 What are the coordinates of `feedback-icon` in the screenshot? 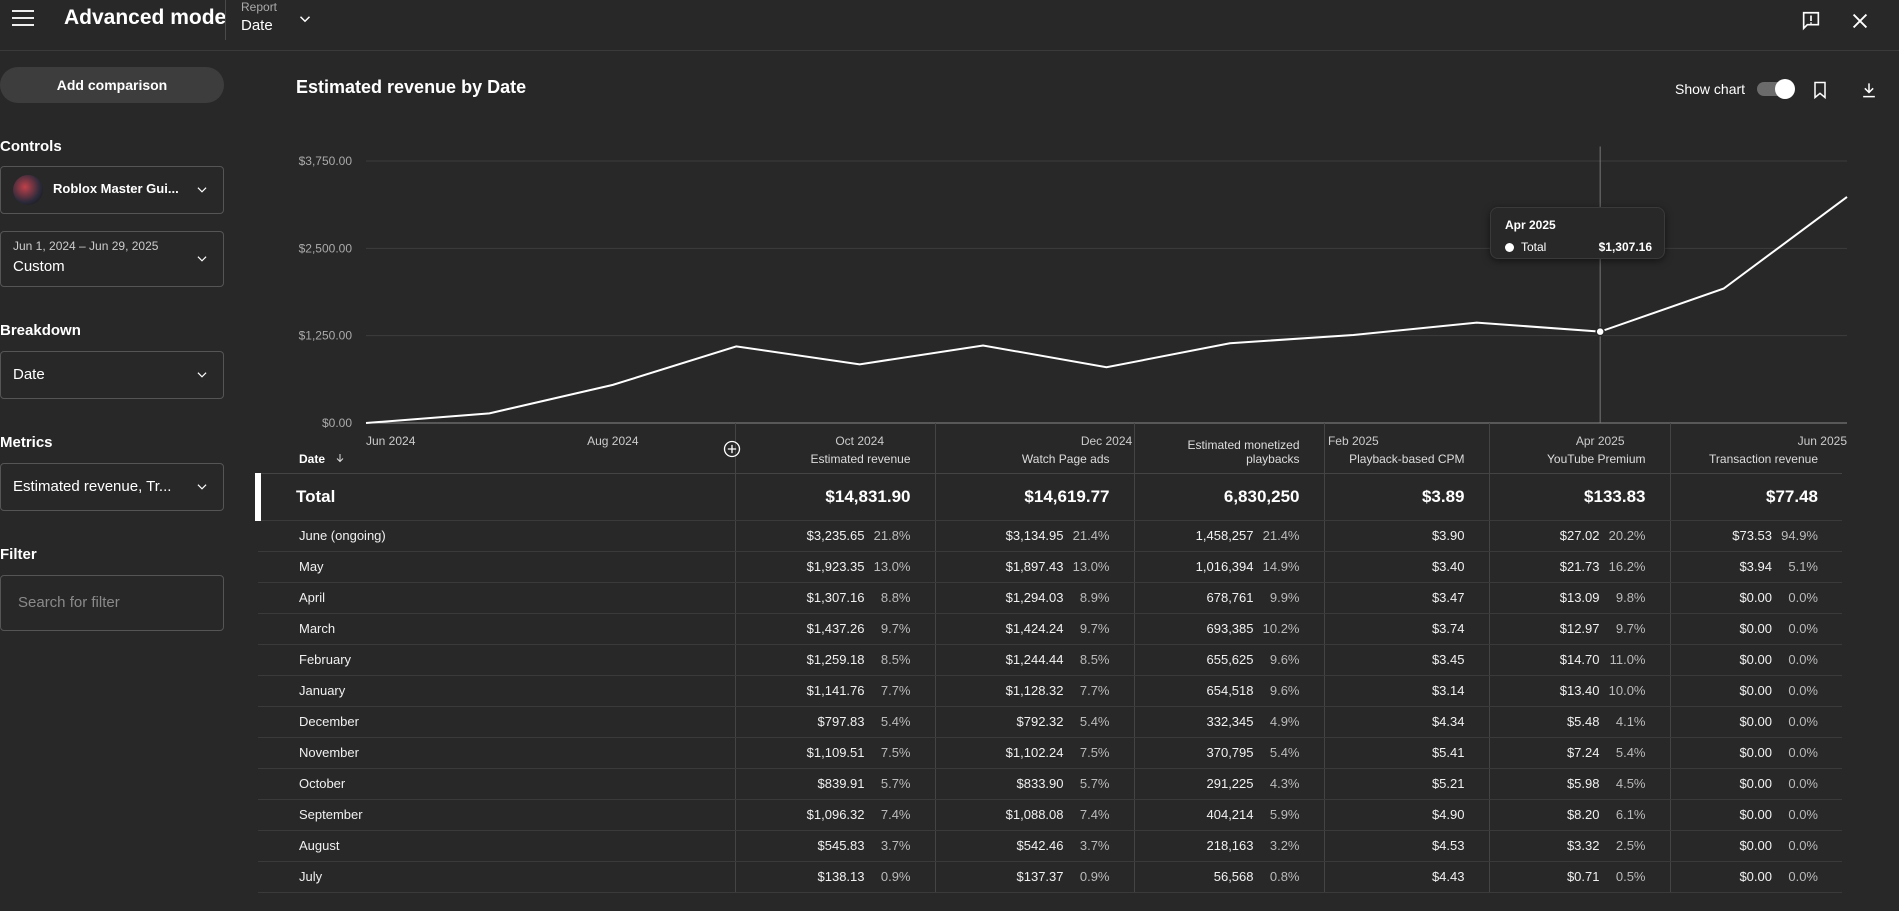 It's located at (1811, 21).